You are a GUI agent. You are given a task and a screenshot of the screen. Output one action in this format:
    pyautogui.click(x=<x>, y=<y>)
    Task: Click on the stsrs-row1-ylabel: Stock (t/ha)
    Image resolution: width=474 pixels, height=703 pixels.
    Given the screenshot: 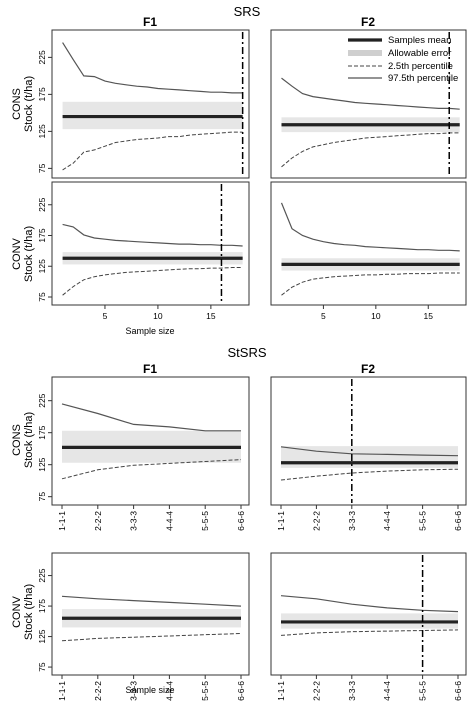 What is the action you would take?
    pyautogui.click(x=29, y=440)
    